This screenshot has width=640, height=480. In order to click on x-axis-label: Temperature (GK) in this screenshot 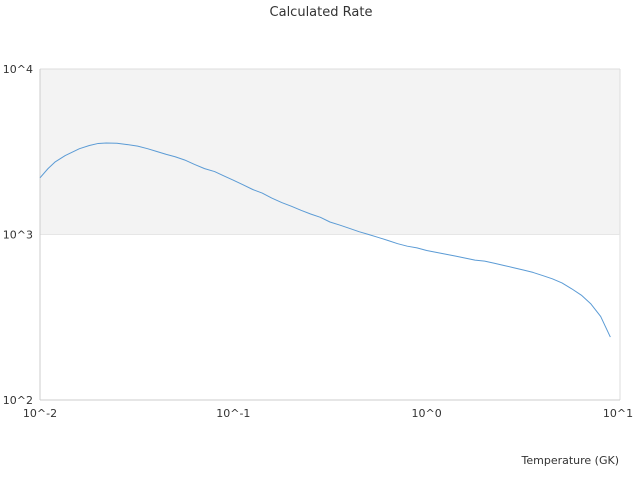, I will do `click(570, 460)`.